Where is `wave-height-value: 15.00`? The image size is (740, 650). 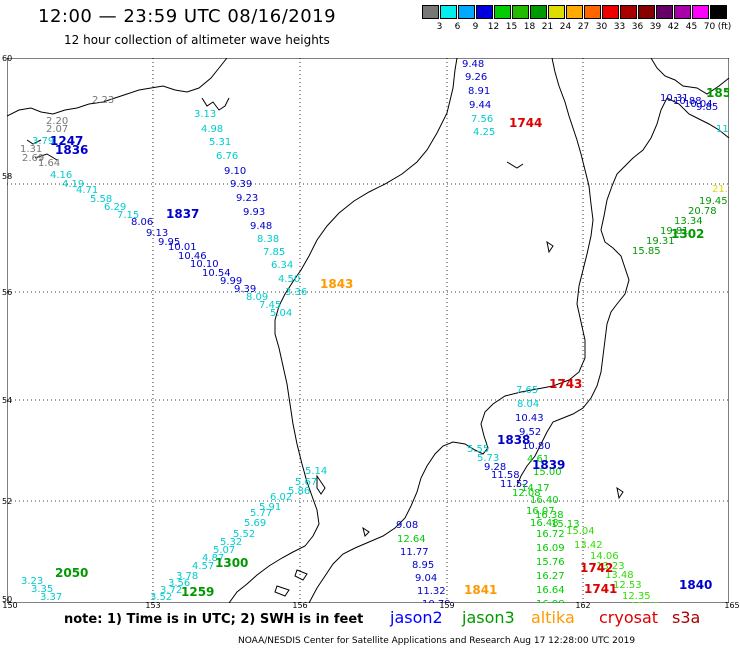
wave-height-value: 15.00 is located at coordinates (547, 472).